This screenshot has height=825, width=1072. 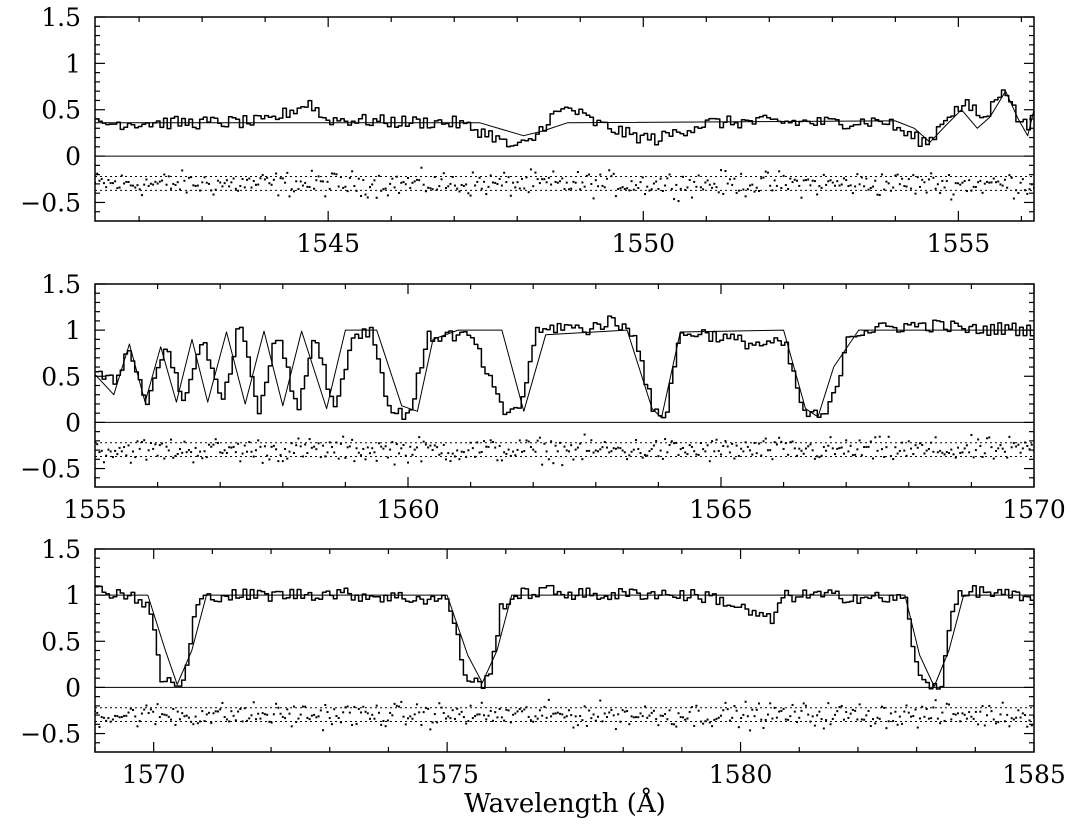 What do you see at coordinates (73, 595) in the screenshot?
I see `y-tick-label: 1` at bounding box center [73, 595].